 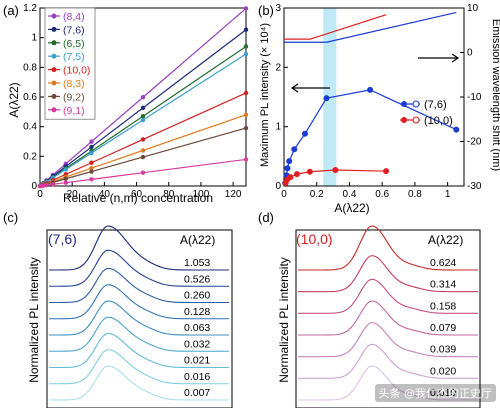 I want to click on panel-b-legend-open-marker, so click(x=416, y=104).